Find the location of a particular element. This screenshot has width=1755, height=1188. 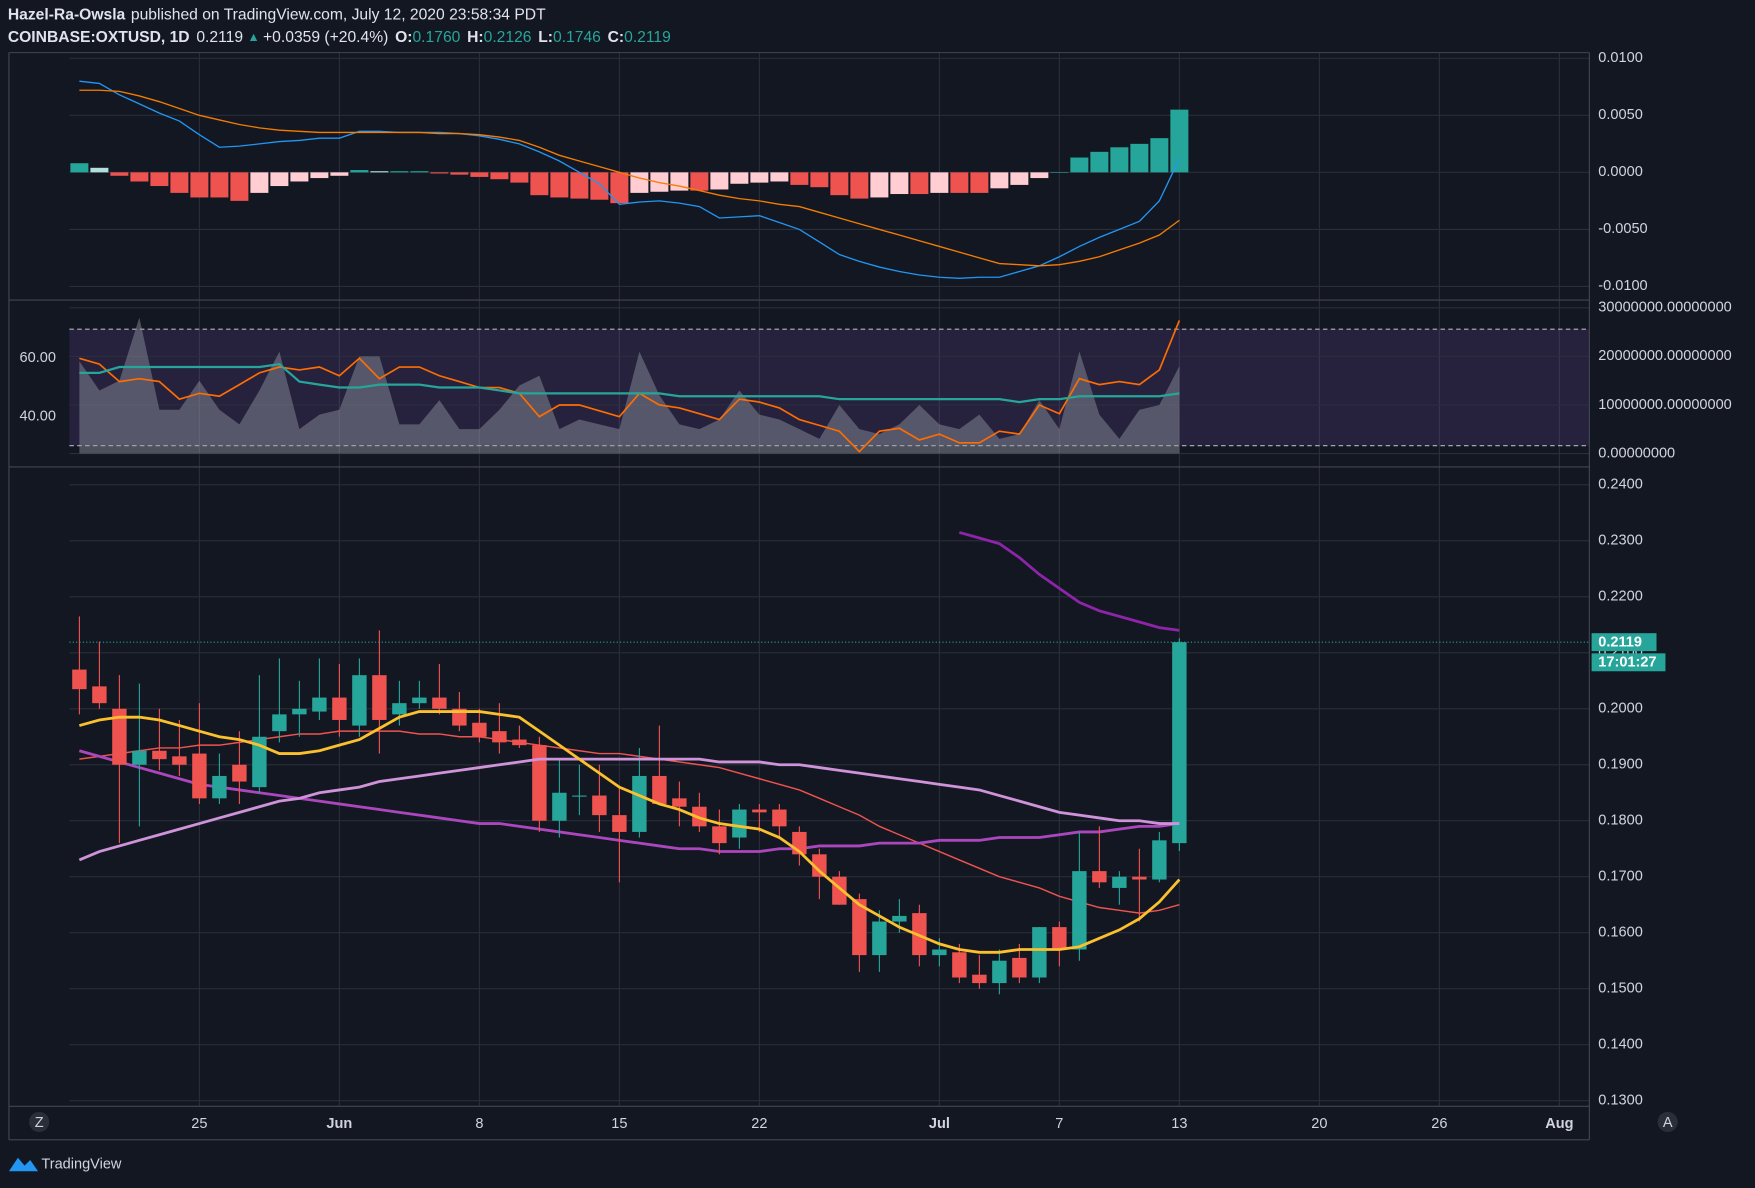

countdown-tag is located at coordinates (1628, 662).